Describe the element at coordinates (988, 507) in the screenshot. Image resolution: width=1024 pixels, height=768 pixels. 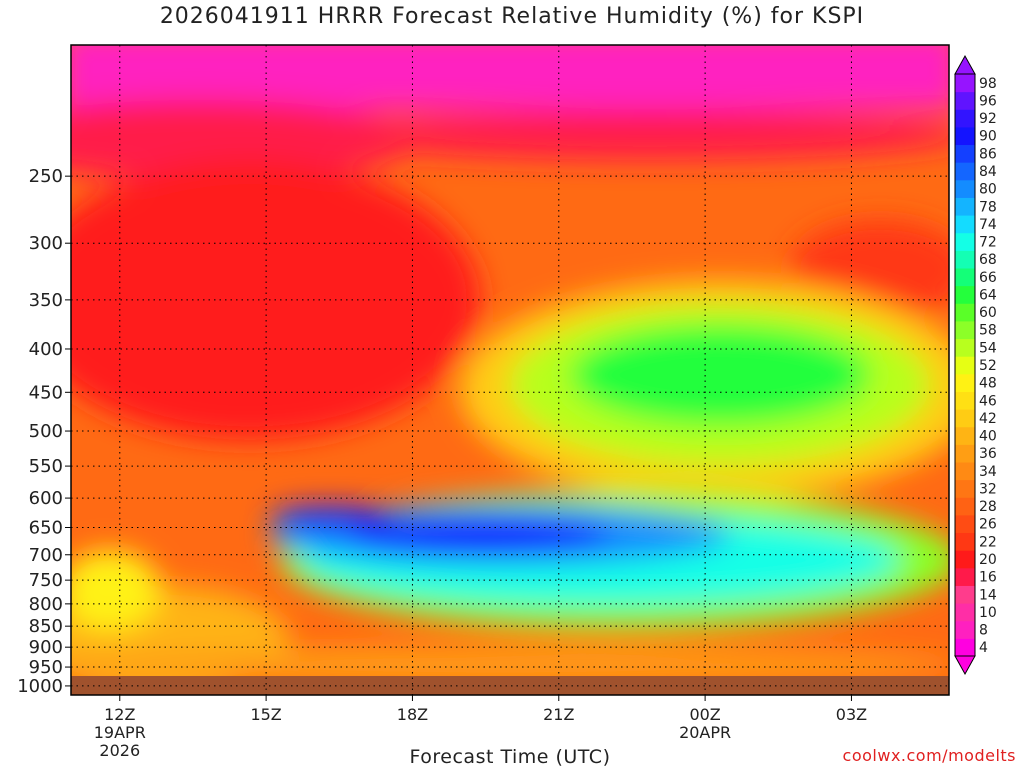
I see `colorbar-label: 28` at that location.